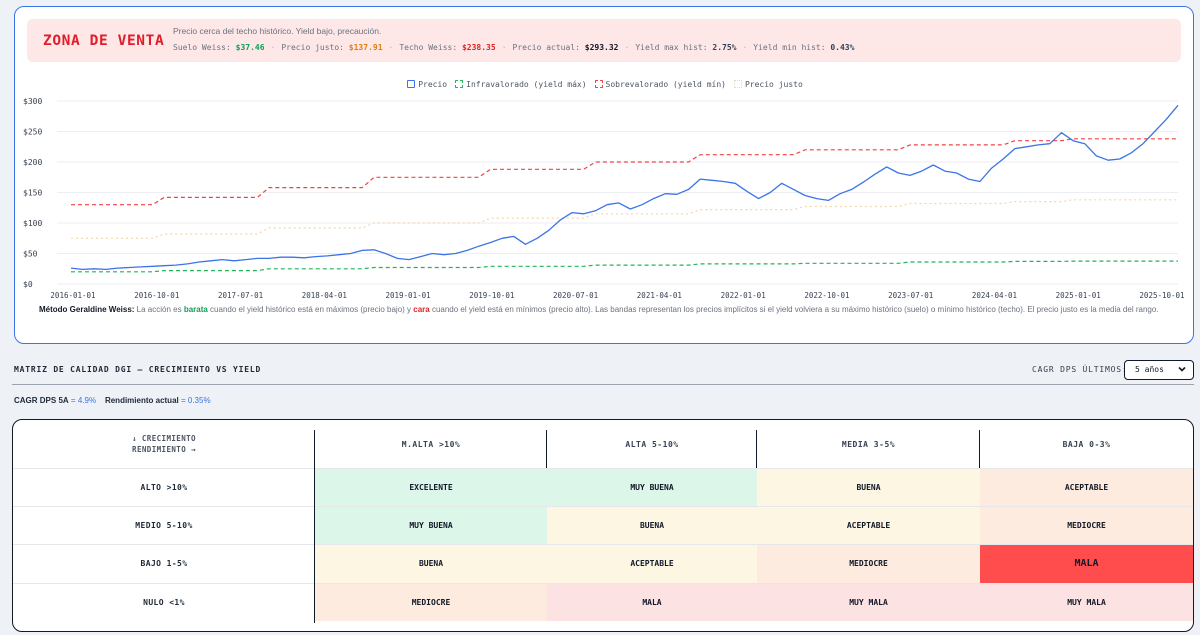 Image resolution: width=1200 pixels, height=635 pixels. What do you see at coordinates (1161, 295) in the screenshot?
I see `x-tick-label: 2025-10-01` at bounding box center [1161, 295].